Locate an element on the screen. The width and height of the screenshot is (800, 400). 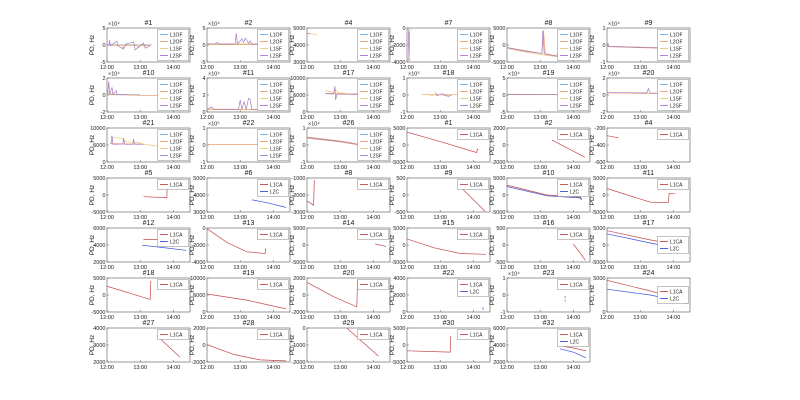
y-tick-label: -2 is located at coordinates (603, 113).